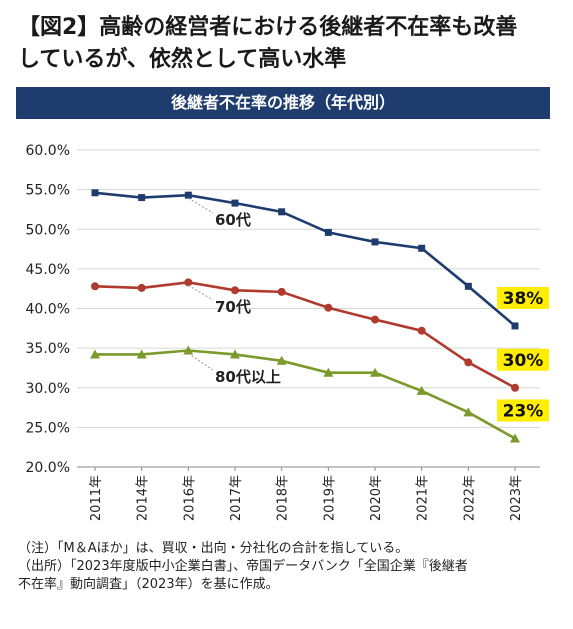 The width and height of the screenshot is (573, 629). What do you see at coordinates (182, 59) in the screenshot?
I see `figure-title-line-2: しているが、依然として高い水準` at bounding box center [182, 59].